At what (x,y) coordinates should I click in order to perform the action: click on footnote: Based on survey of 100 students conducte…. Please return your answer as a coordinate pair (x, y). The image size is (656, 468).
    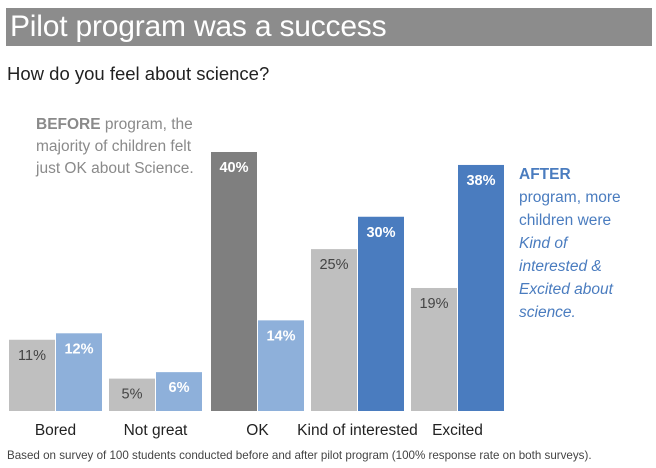
    Looking at the image, I should click on (299, 455).